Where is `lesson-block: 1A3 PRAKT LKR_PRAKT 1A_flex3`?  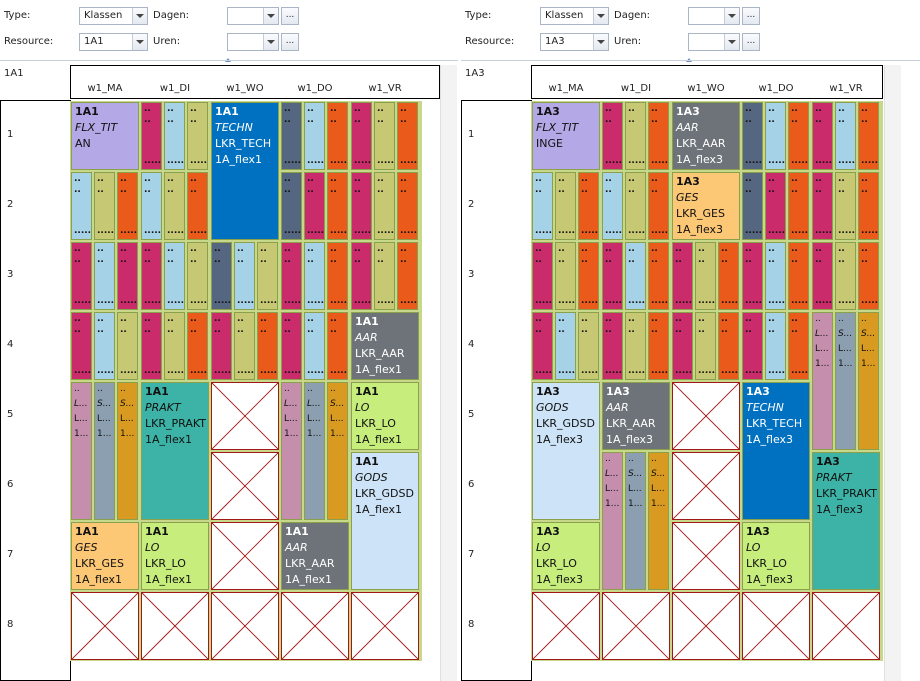 lesson-block: 1A3 PRAKT LKR_PRAKT 1A_flex3 is located at coordinates (846, 521).